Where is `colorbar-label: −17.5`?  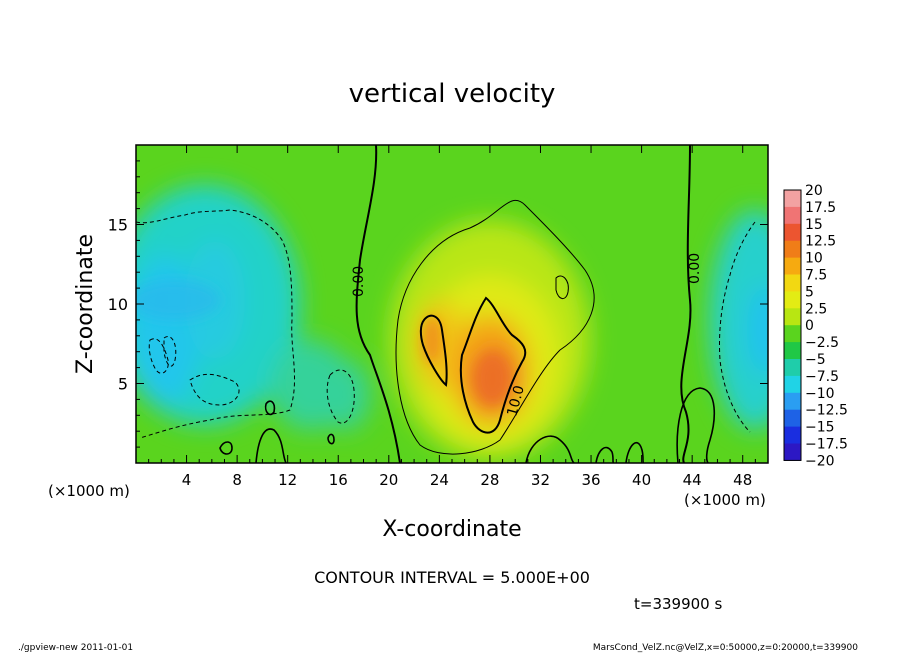 colorbar-label: −17.5 is located at coordinates (826, 445).